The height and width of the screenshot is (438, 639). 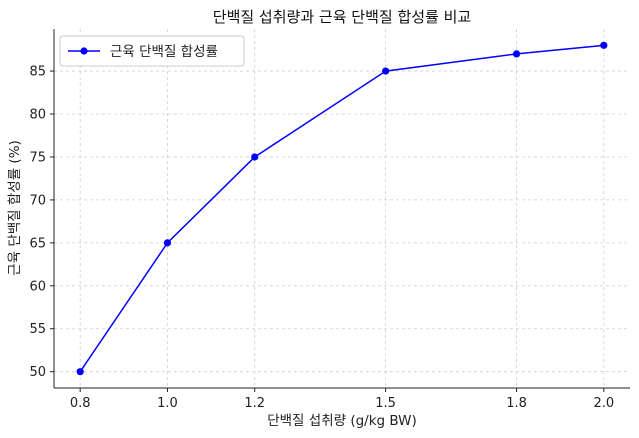 What do you see at coordinates (37, 157) in the screenshot?
I see `y-tick-label: 75` at bounding box center [37, 157].